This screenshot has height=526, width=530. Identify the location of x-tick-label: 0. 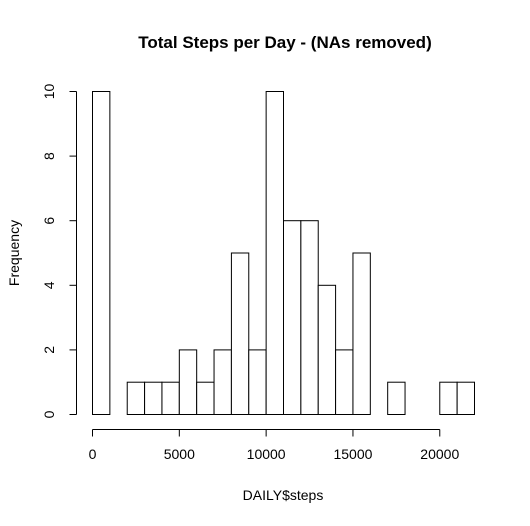
(93, 454).